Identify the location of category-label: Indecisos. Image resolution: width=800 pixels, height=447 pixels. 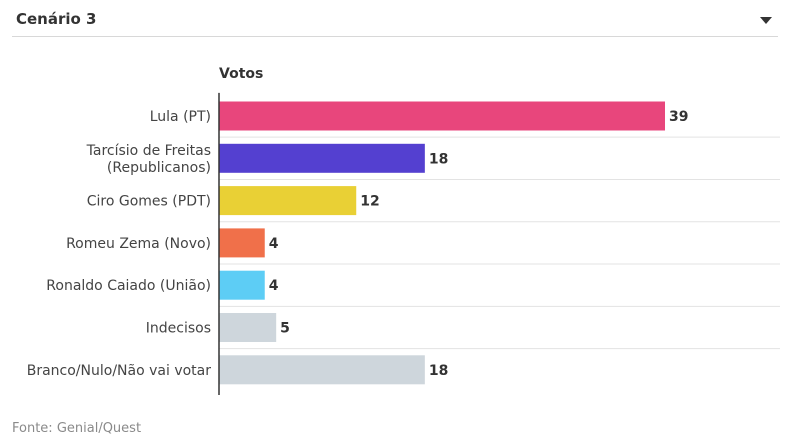
(178, 329).